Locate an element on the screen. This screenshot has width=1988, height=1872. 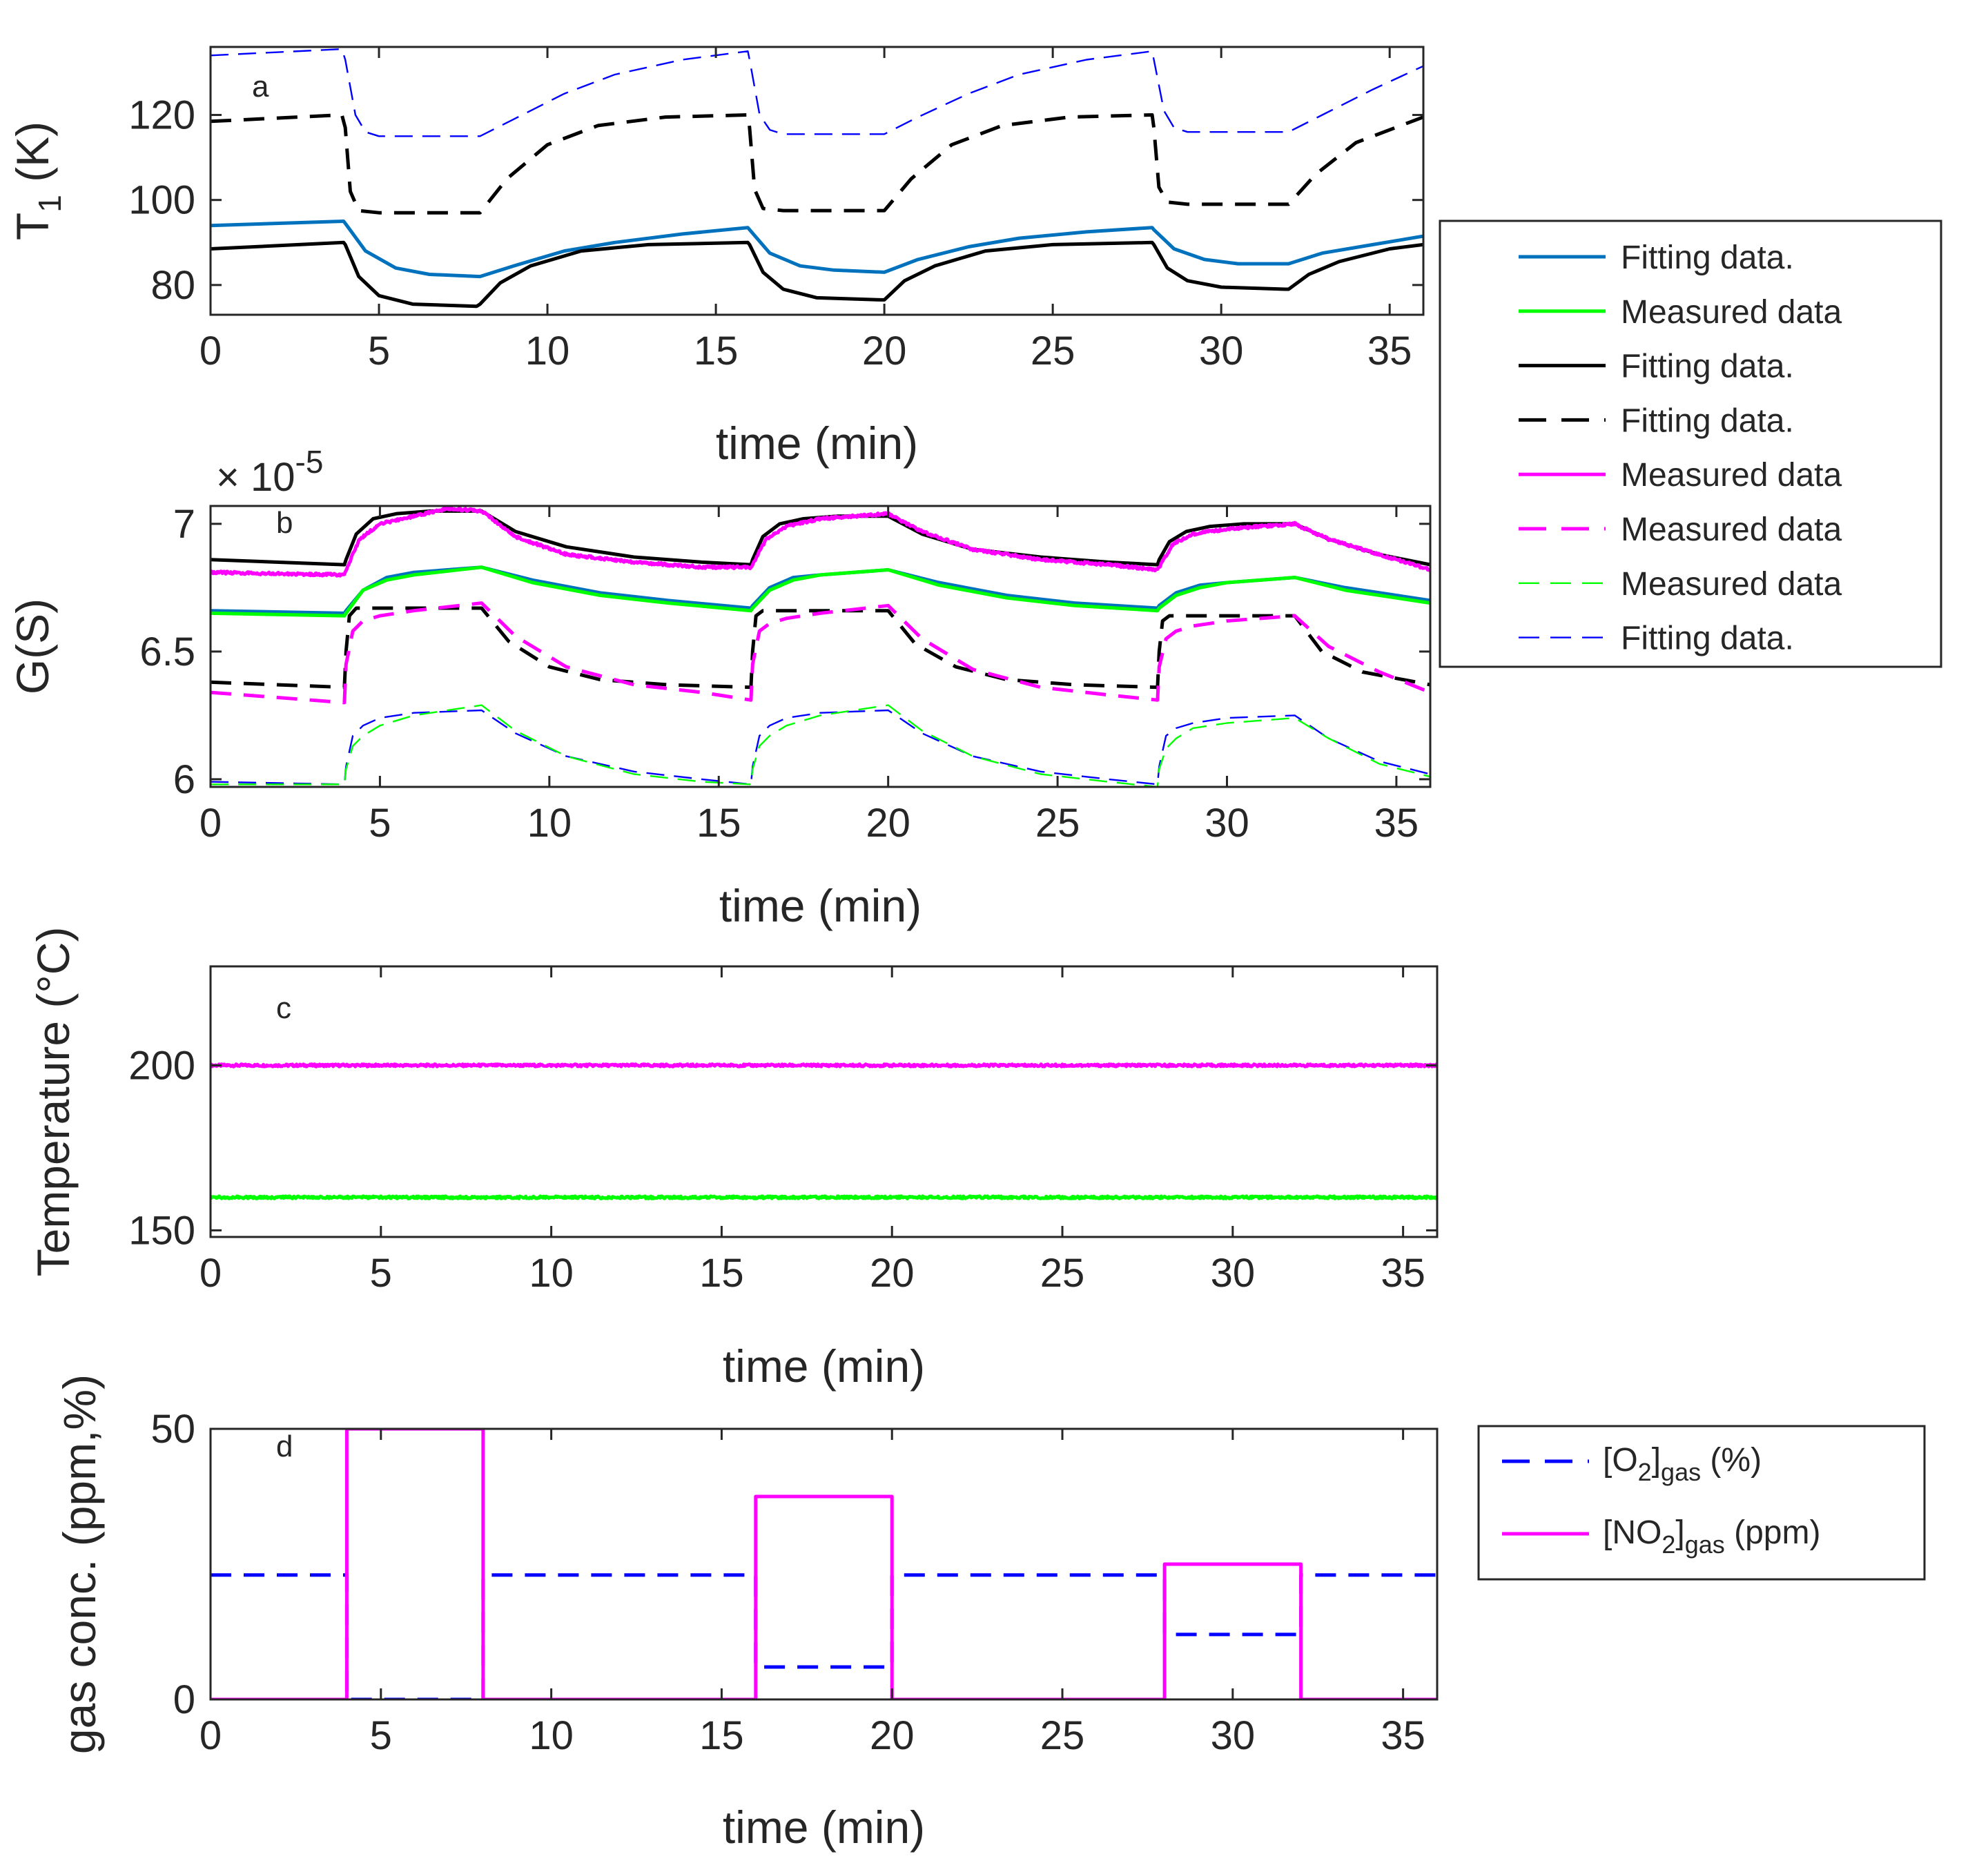
panel-letter: b is located at coordinates (284, 523).